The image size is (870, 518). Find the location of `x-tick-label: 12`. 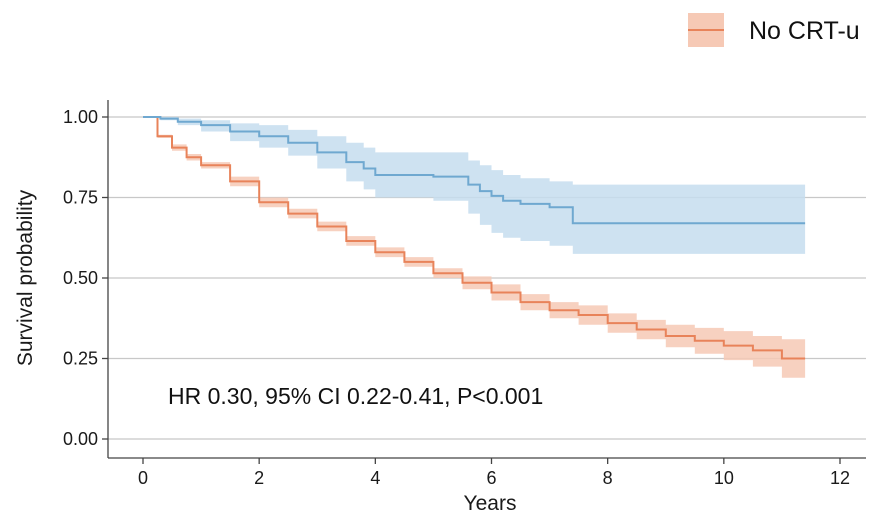

x-tick-label: 12 is located at coordinates (840, 478).